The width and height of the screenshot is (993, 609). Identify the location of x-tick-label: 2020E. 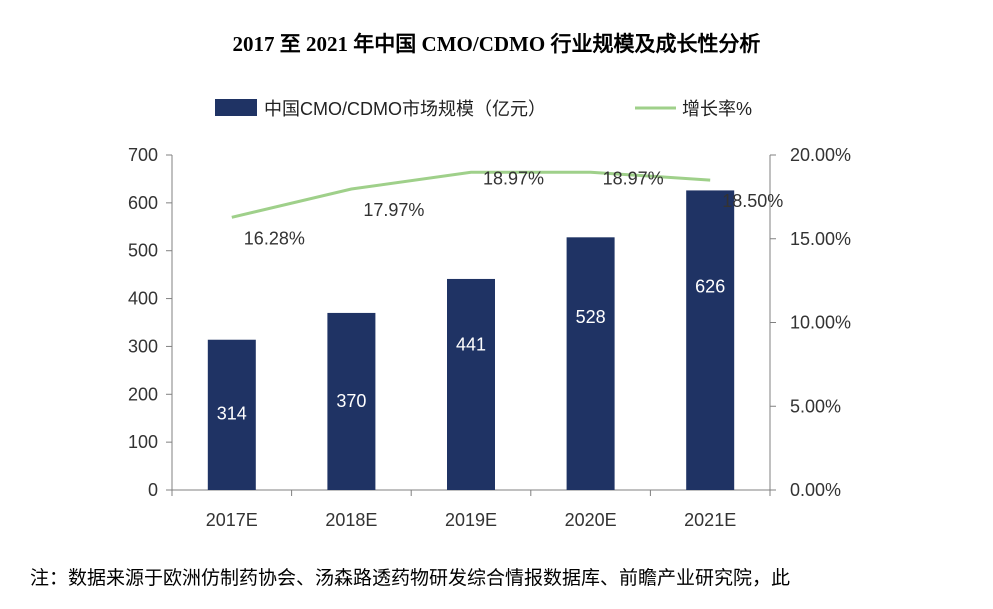
(591, 520).